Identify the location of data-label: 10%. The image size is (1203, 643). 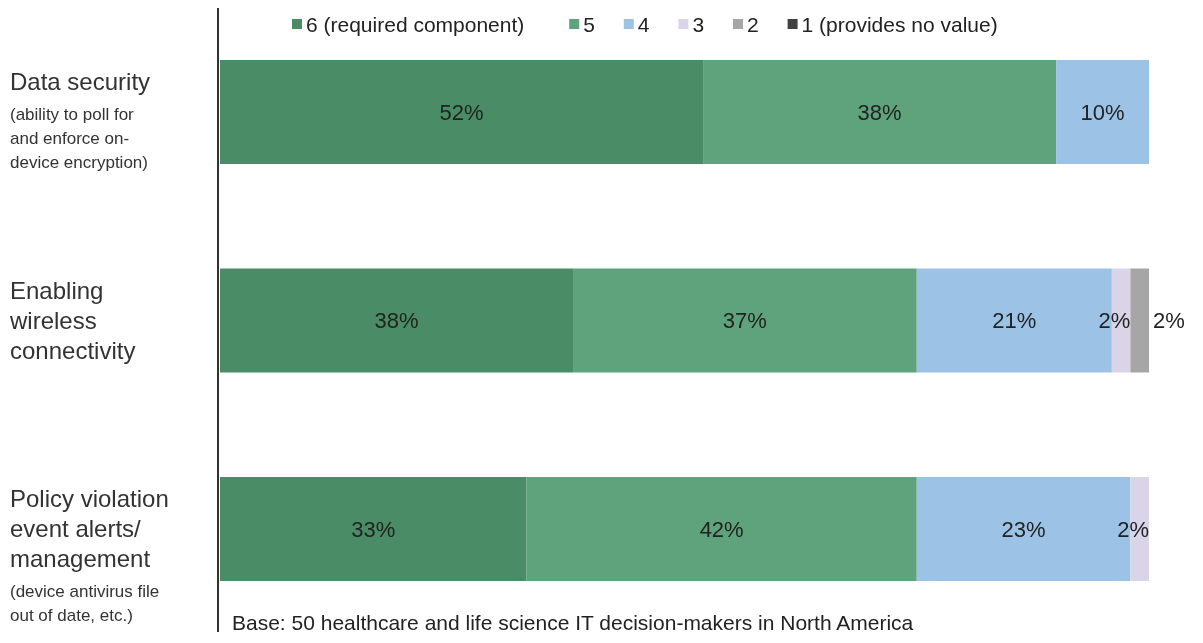
(1102, 112).